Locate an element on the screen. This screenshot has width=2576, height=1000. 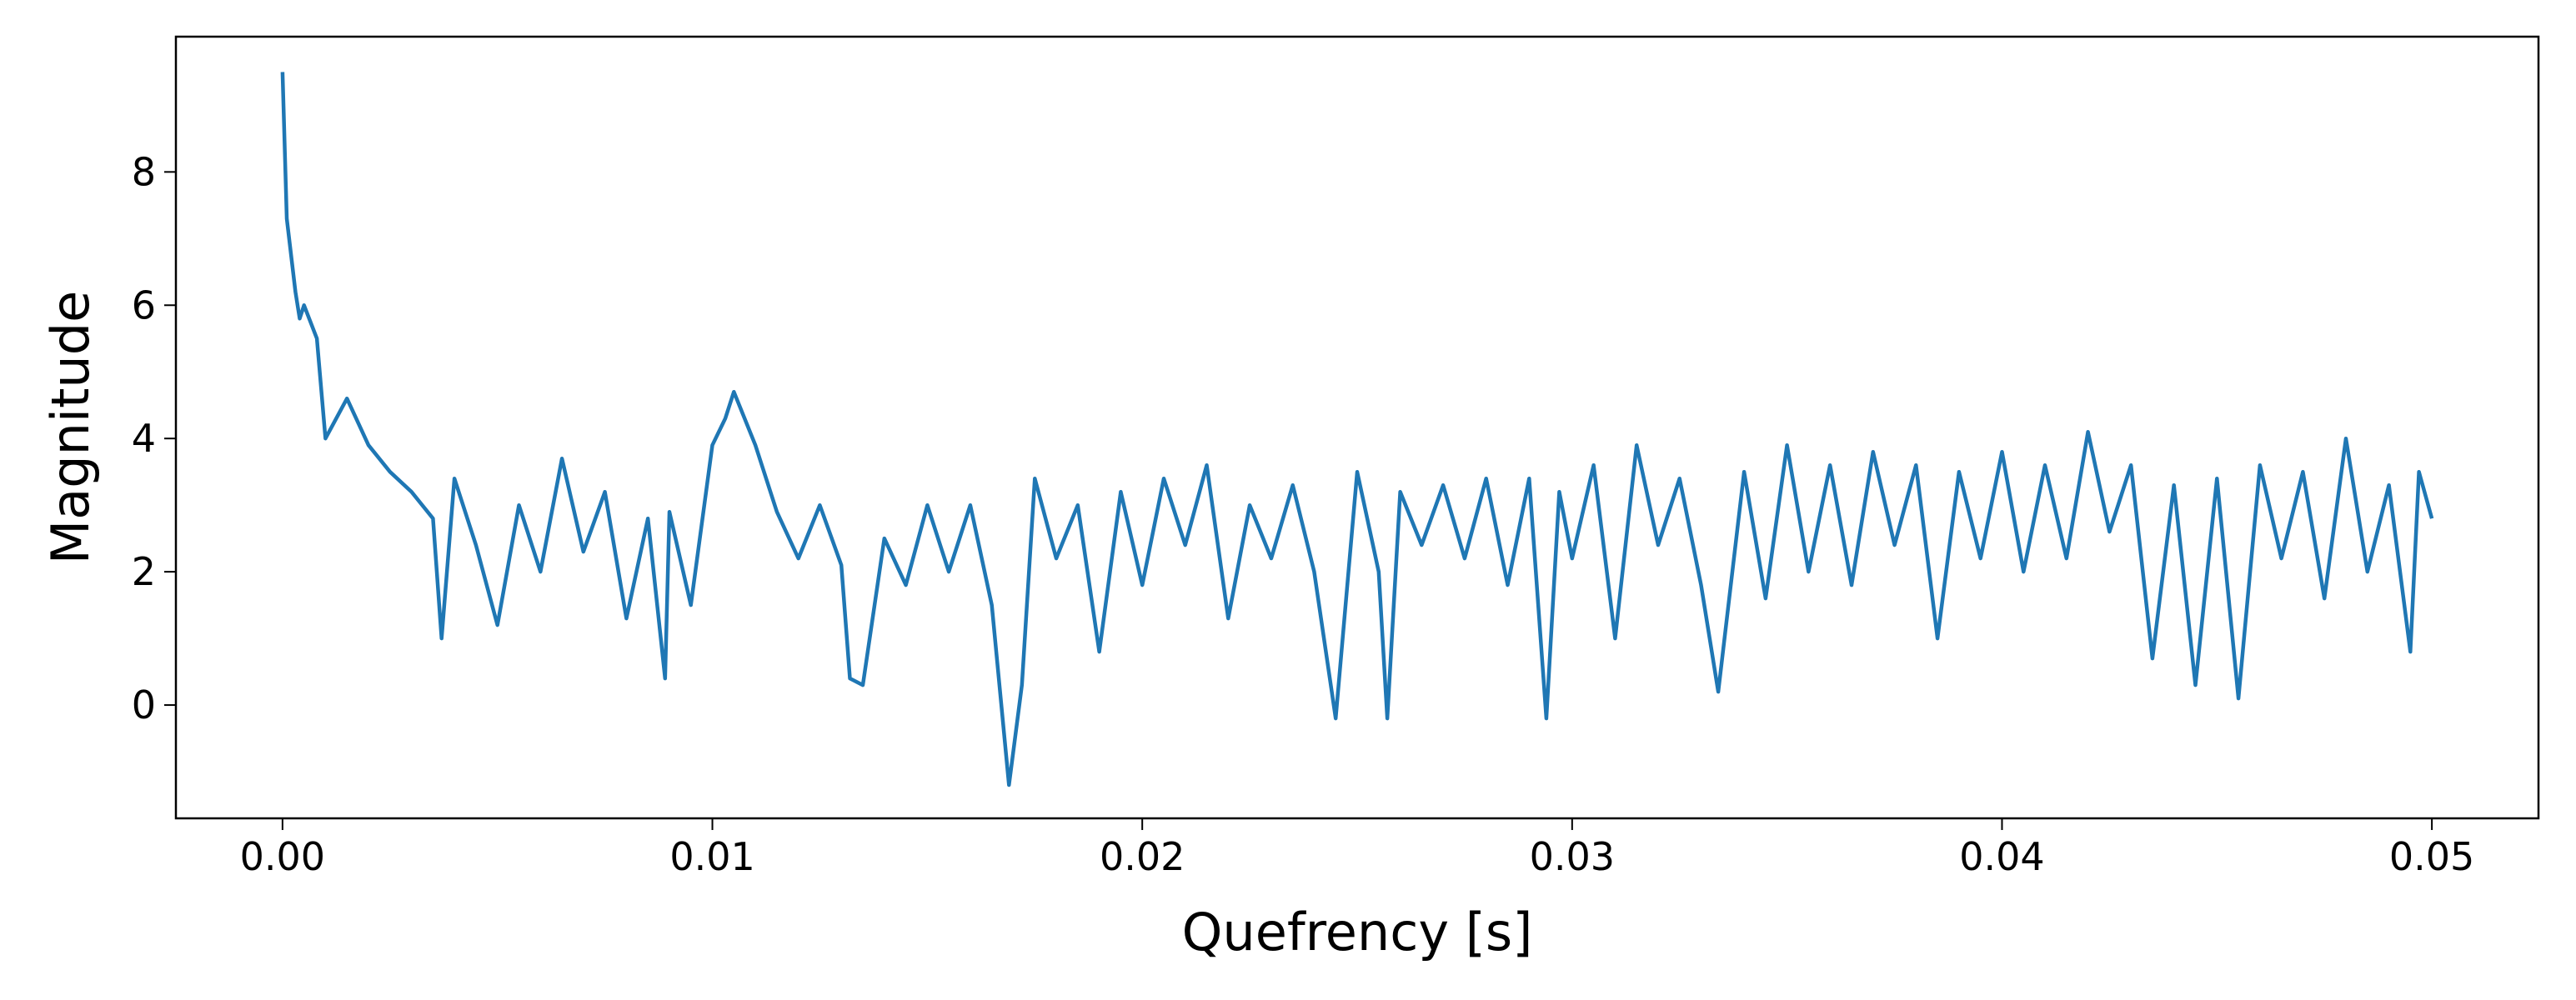
x-tick-label: 0.01 is located at coordinates (711, 856).